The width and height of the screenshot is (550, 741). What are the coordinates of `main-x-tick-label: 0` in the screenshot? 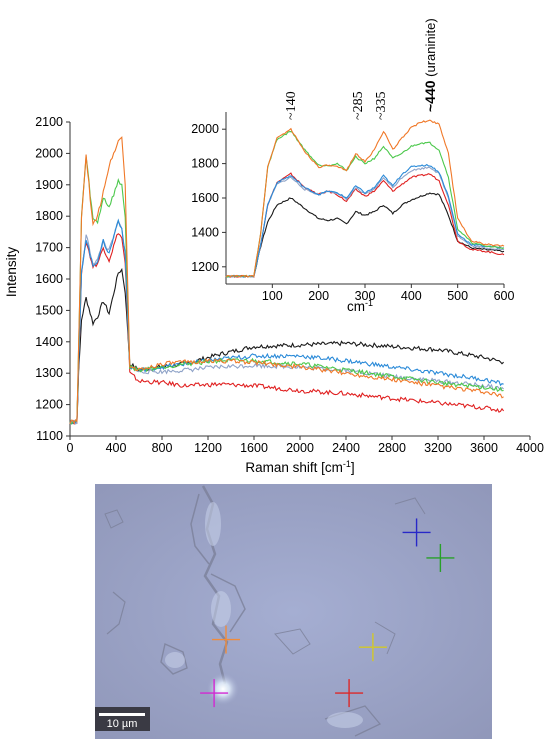 It's located at (70, 448).